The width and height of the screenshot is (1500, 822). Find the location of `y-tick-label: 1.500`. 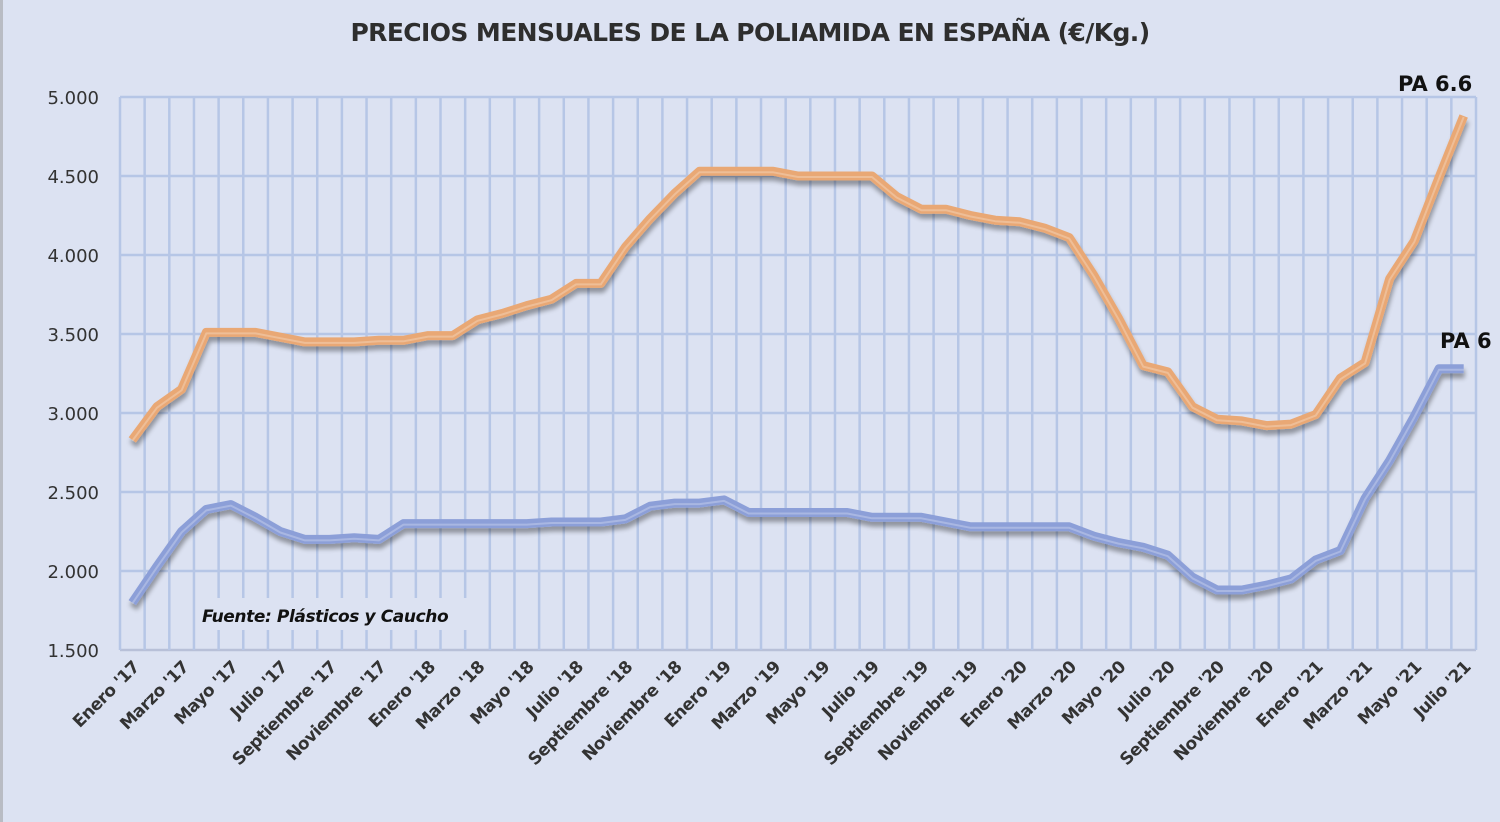

y-tick-label: 1.500 is located at coordinates (73, 651).